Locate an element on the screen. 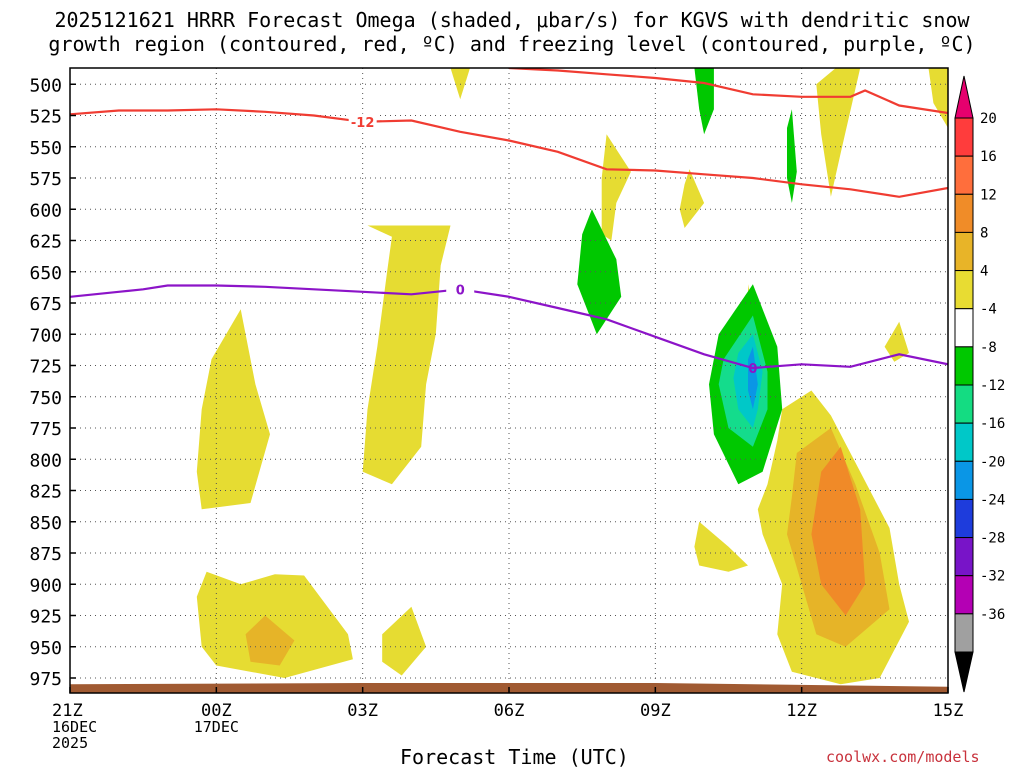  colorbar-label-3: 8 is located at coordinates (984, 233).